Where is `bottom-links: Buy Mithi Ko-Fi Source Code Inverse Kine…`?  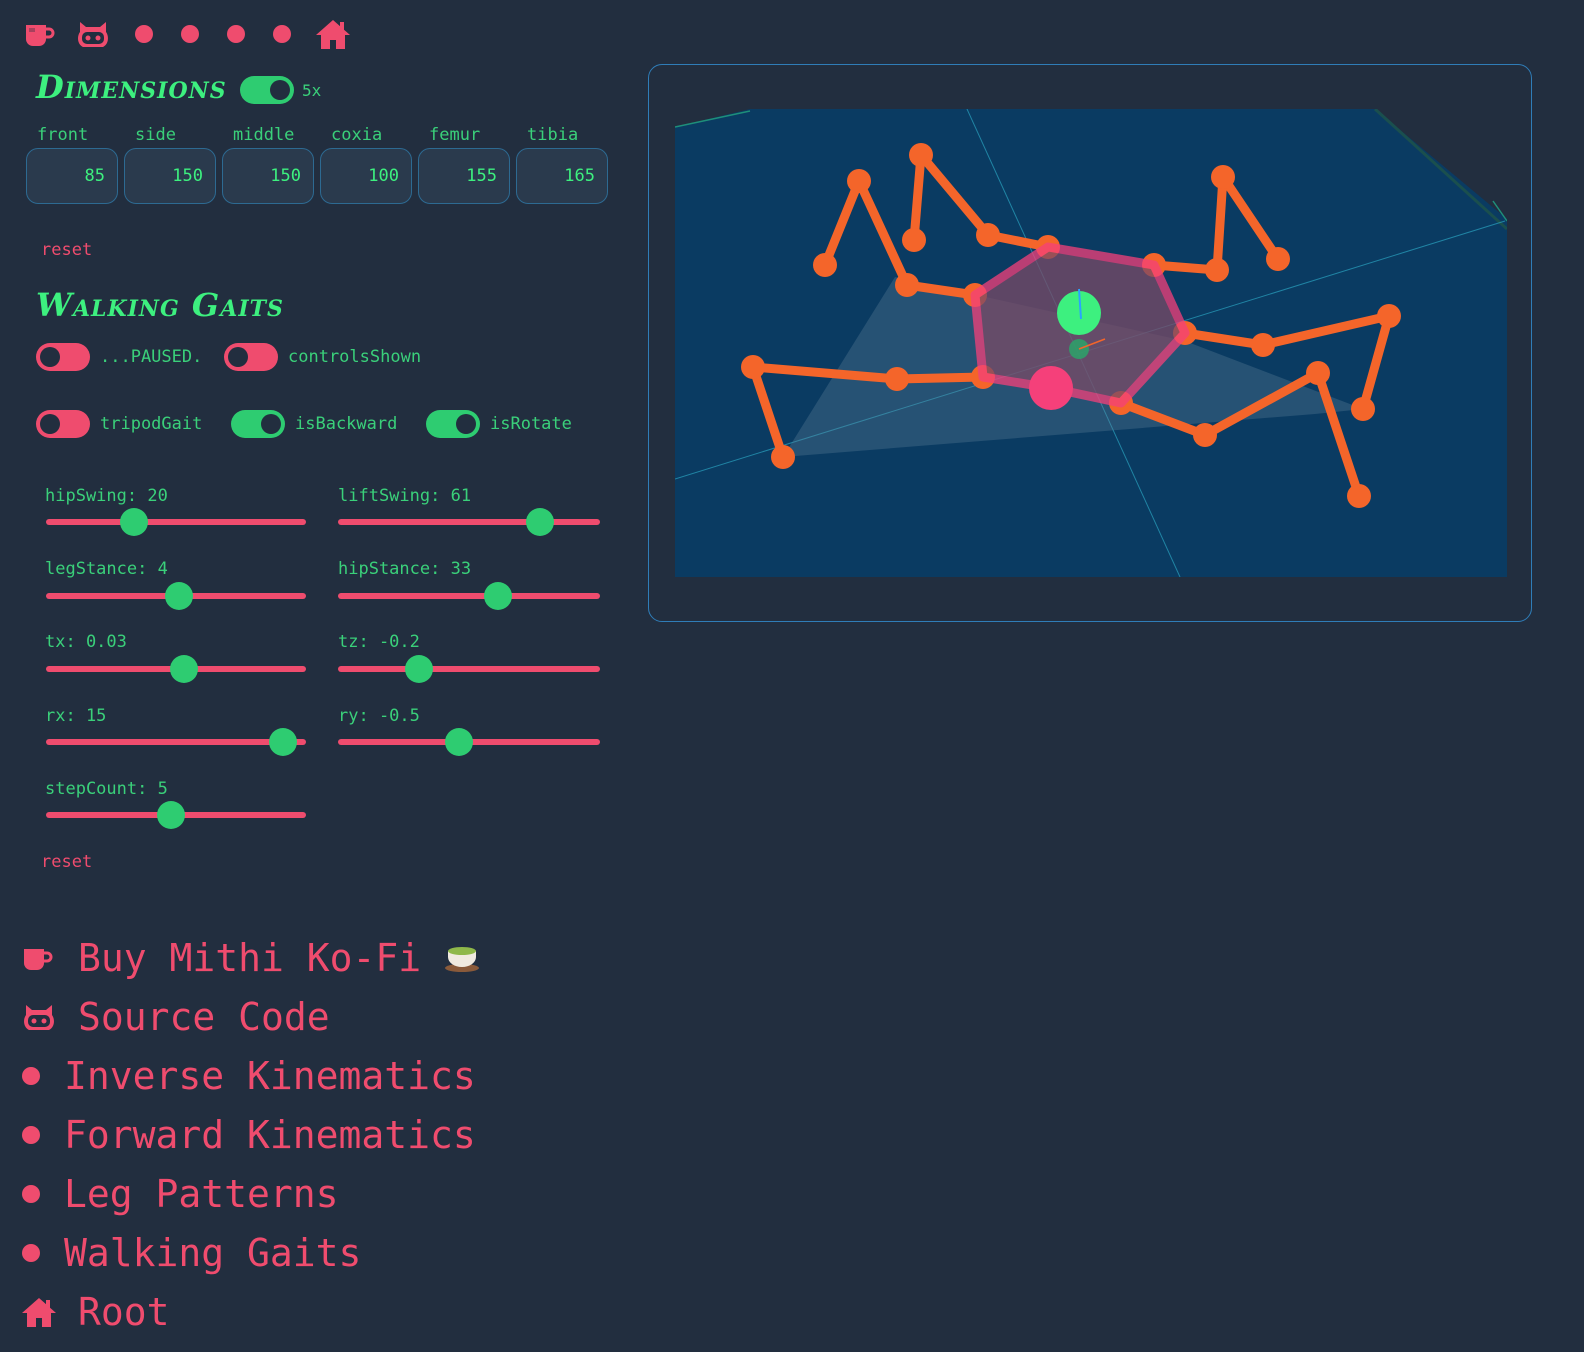 bottom-links: Buy Mithi Ko-Fi Source Code Inverse Kine… is located at coordinates (250, 1134).